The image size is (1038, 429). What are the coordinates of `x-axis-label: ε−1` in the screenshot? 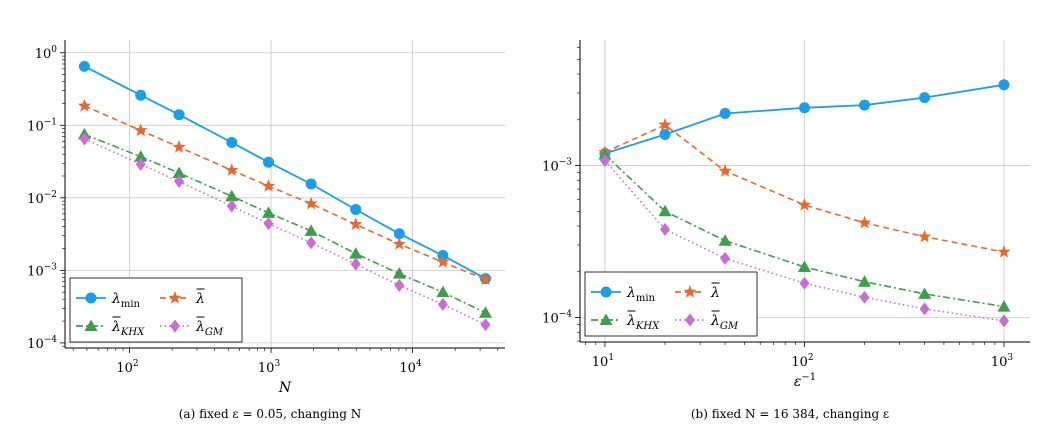 It's located at (805, 381).